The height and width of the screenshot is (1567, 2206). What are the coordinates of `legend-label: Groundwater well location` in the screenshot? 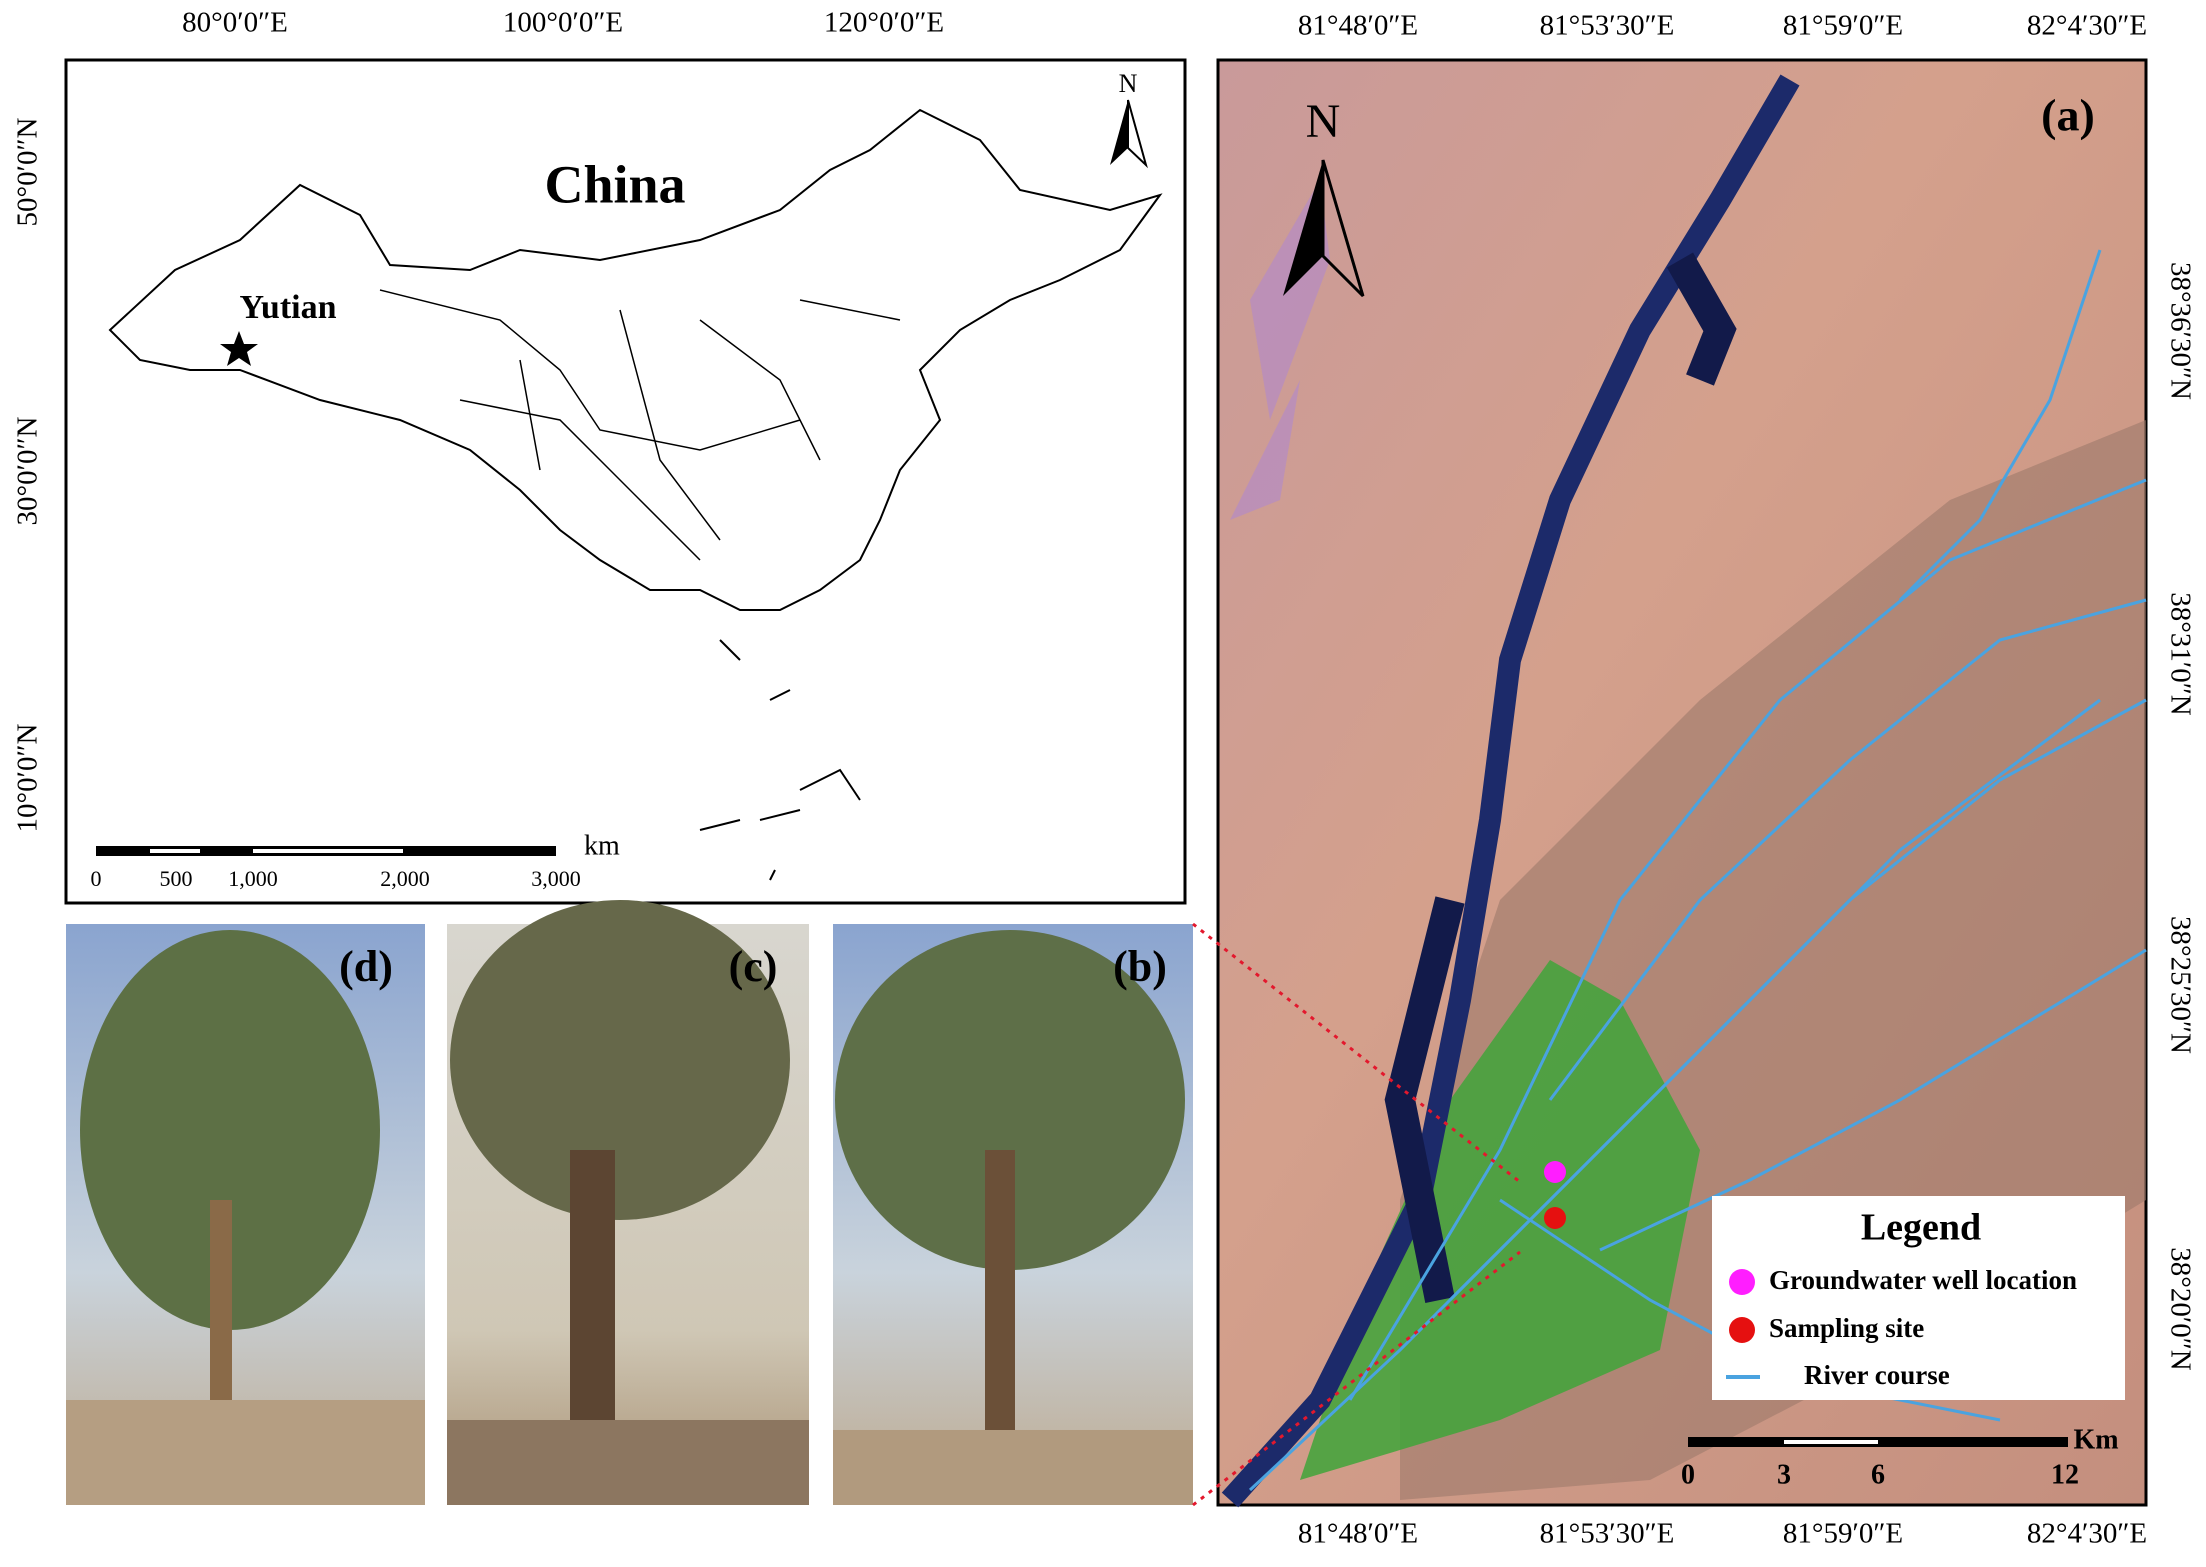 It's located at (1923, 1280).